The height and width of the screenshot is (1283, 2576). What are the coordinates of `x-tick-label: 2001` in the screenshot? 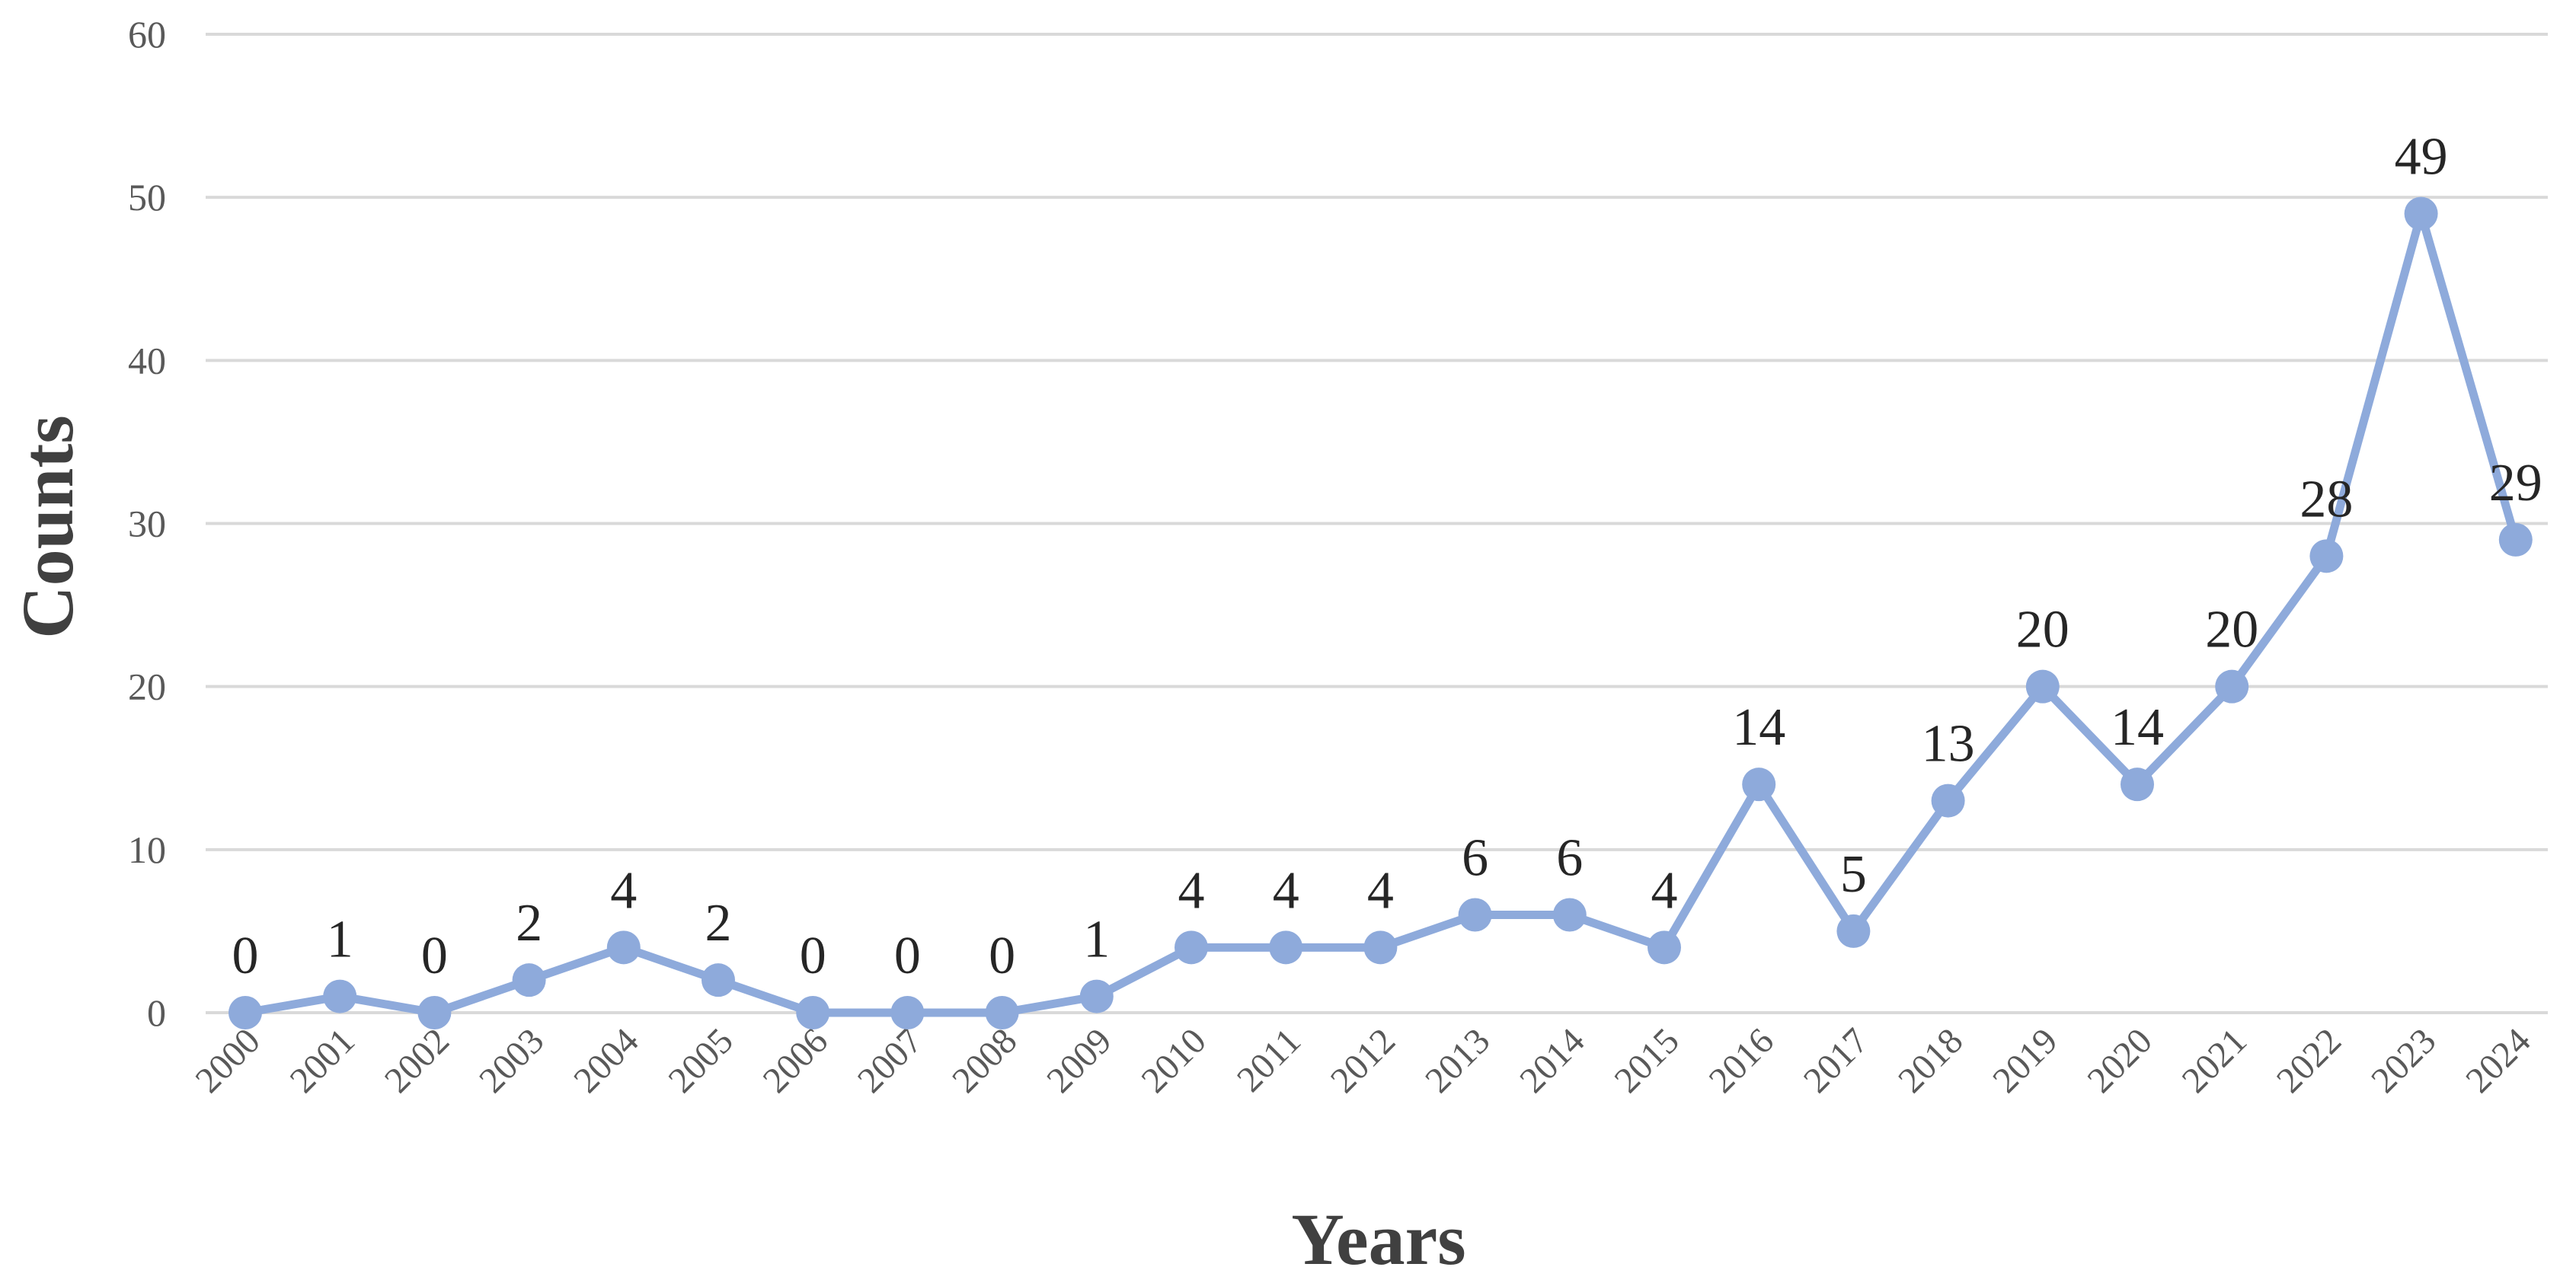 It's located at (323, 1060).